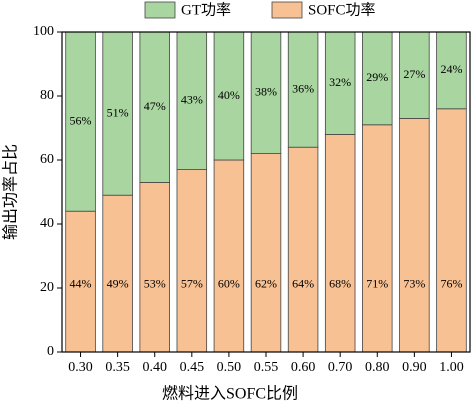  I want to click on x-tick-label: 0.90, so click(414, 367).